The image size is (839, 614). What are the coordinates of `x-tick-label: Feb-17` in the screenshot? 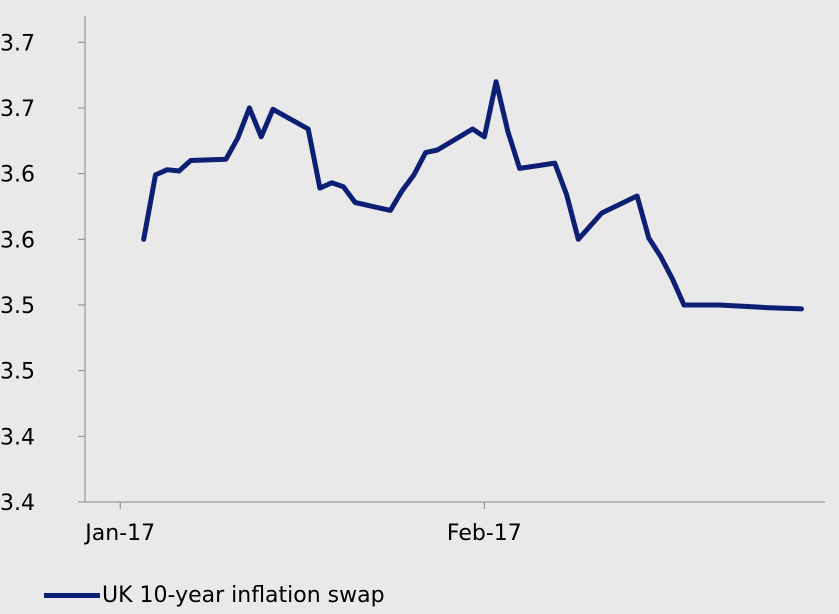 It's located at (484, 533).